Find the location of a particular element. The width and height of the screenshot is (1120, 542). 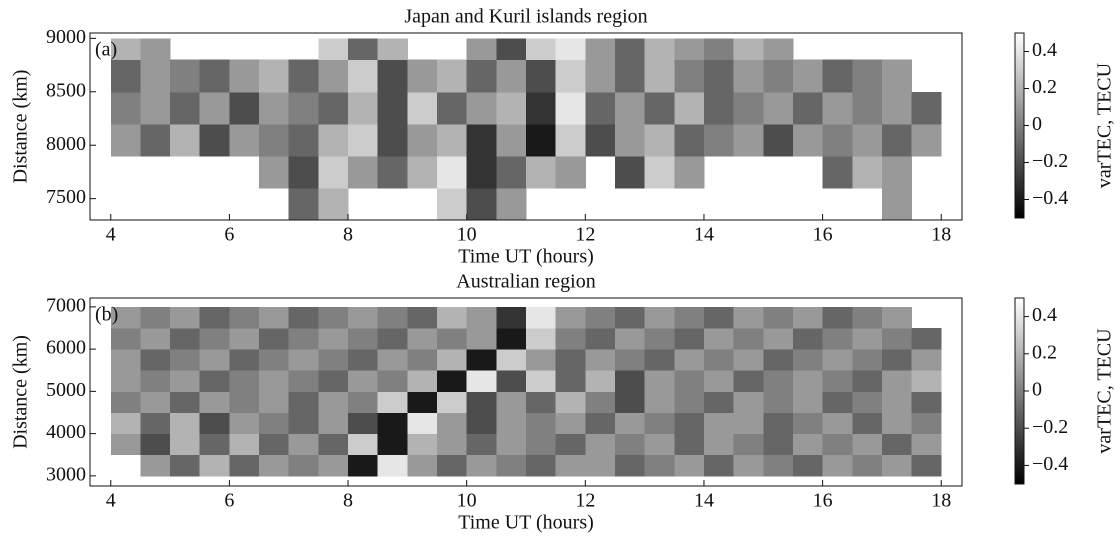

y-axis-label: Distance (km) is located at coordinates (21, 392).